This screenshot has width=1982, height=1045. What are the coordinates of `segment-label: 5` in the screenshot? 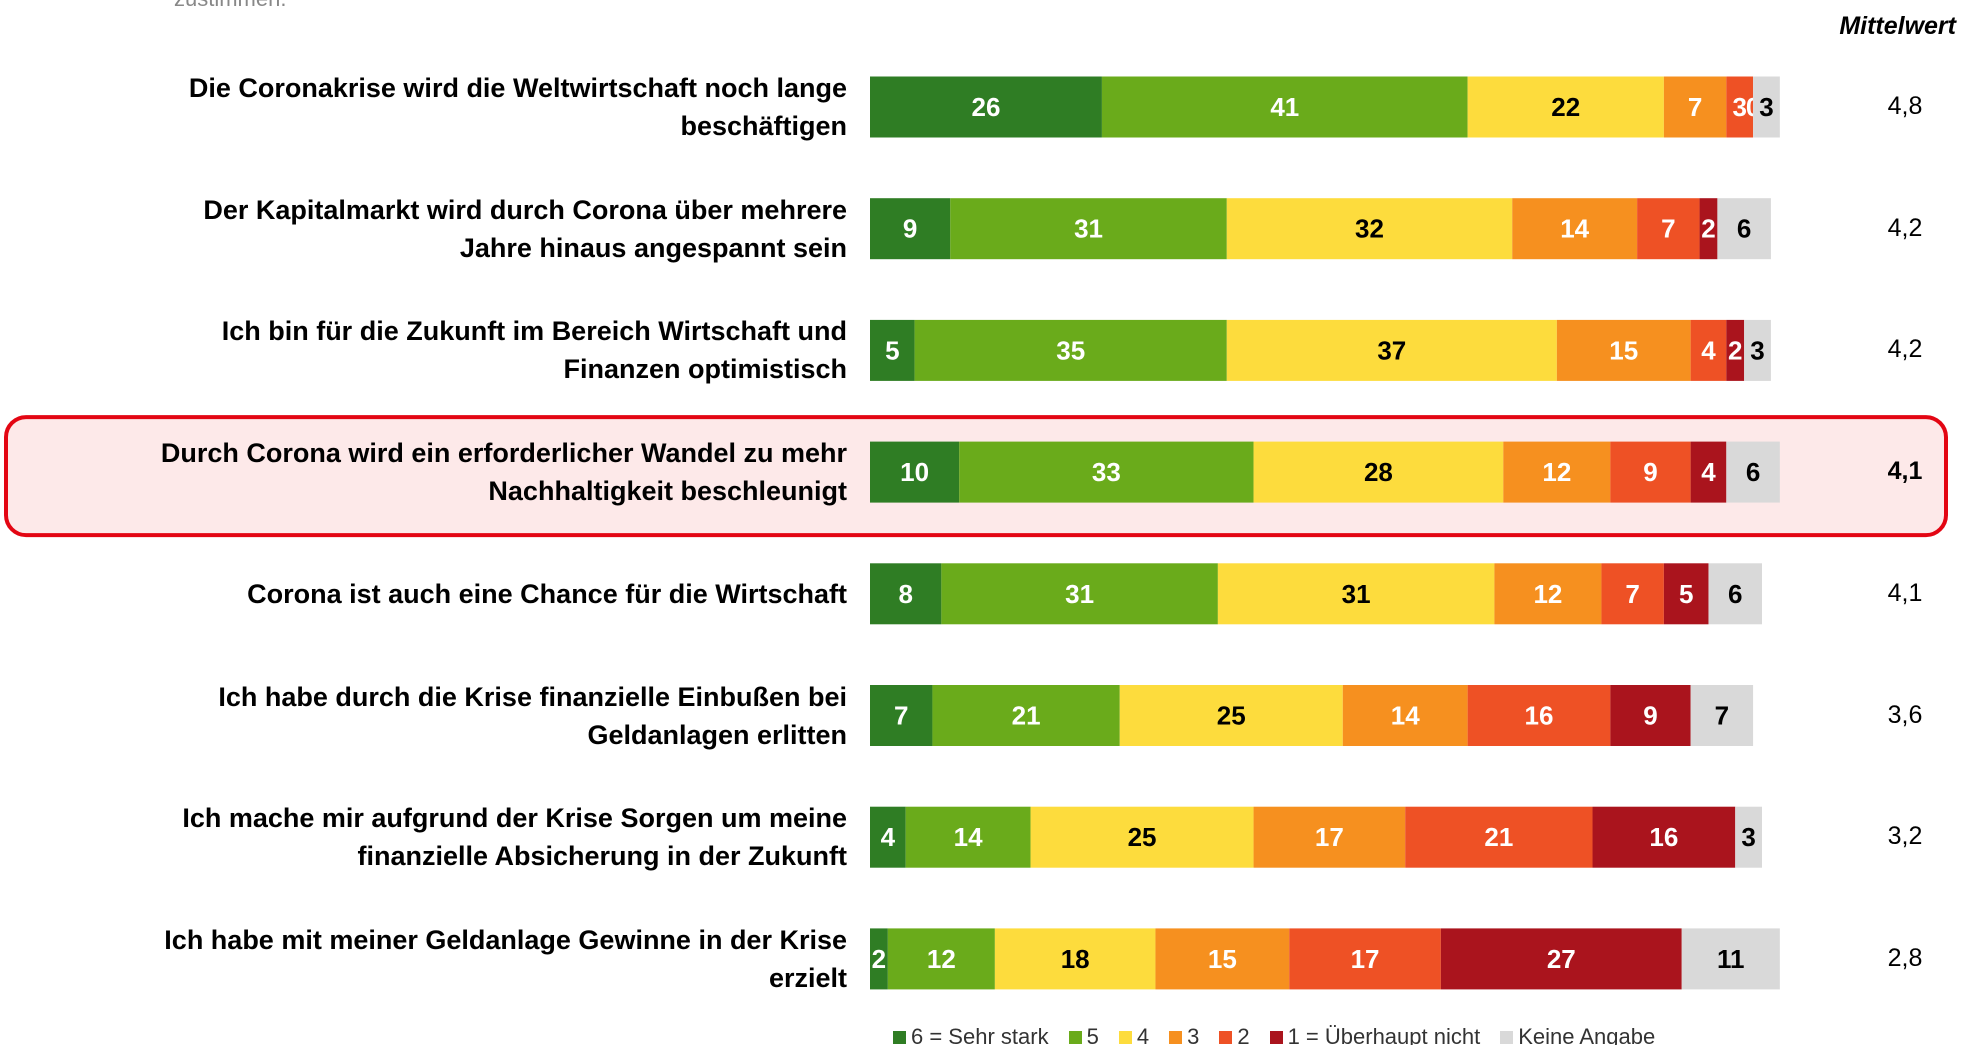 It's located at (1686, 594).